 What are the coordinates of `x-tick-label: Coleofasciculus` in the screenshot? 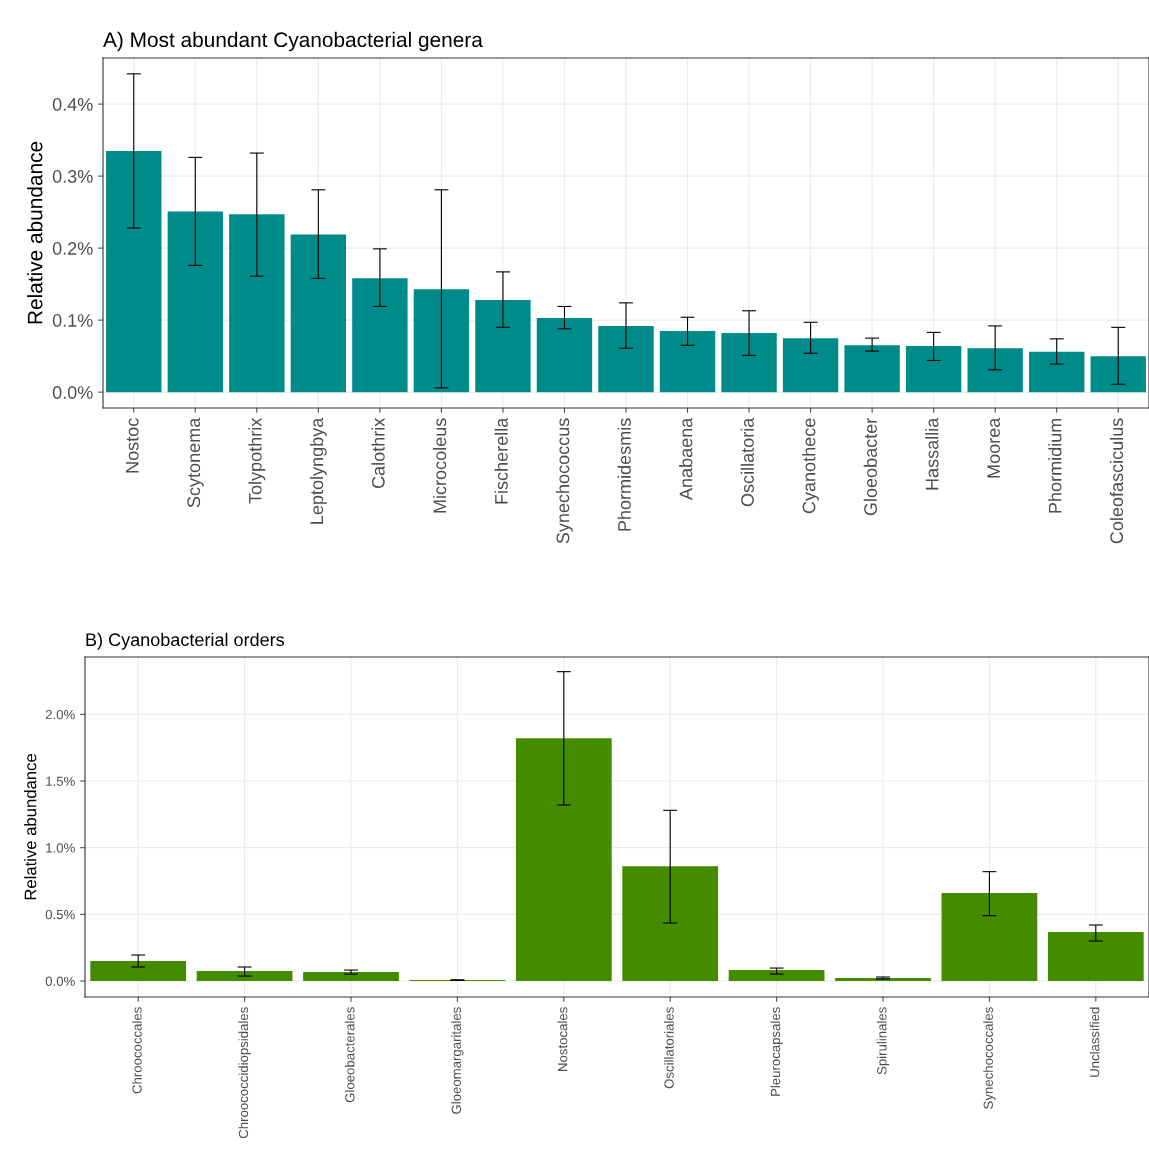 It's located at (1116, 481).